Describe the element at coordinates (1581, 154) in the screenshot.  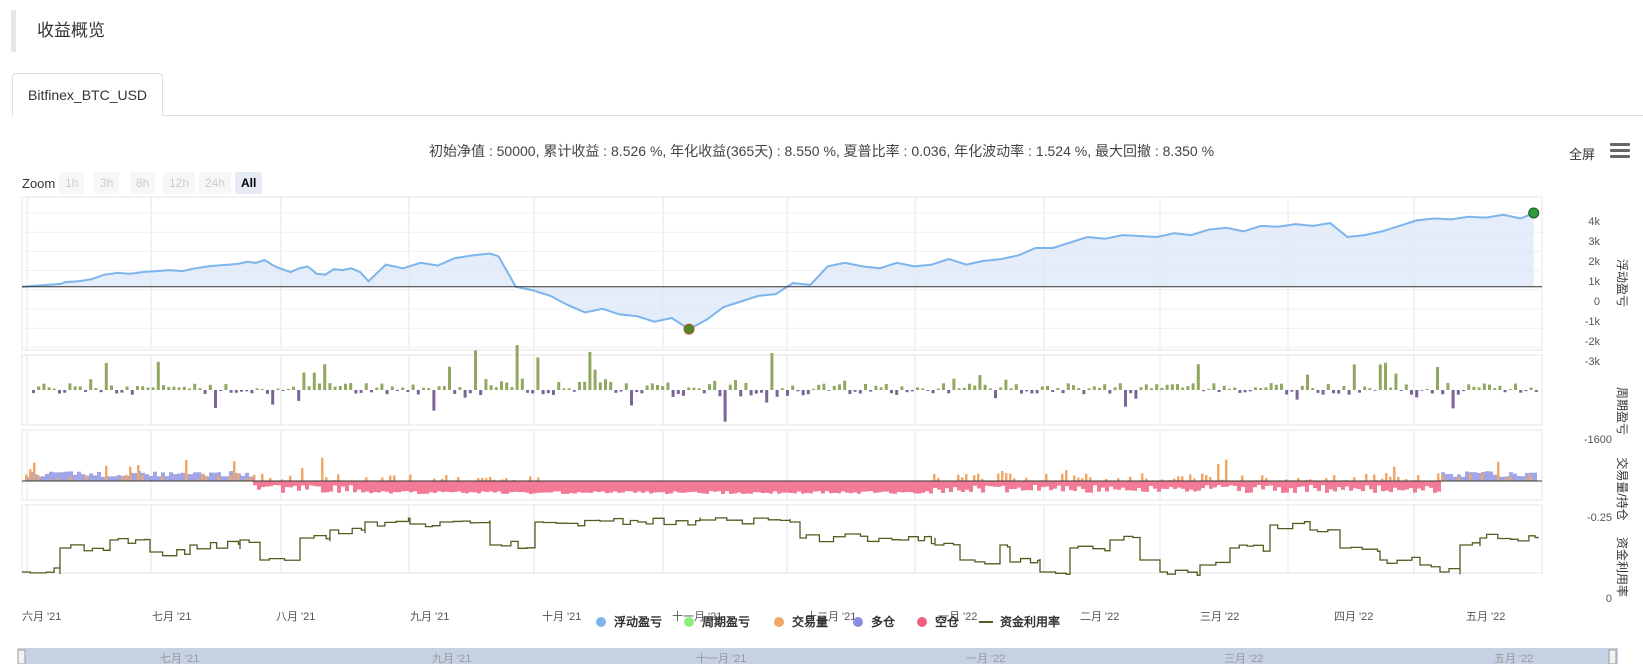
I see `fullscreen-button: 全屏` at that location.